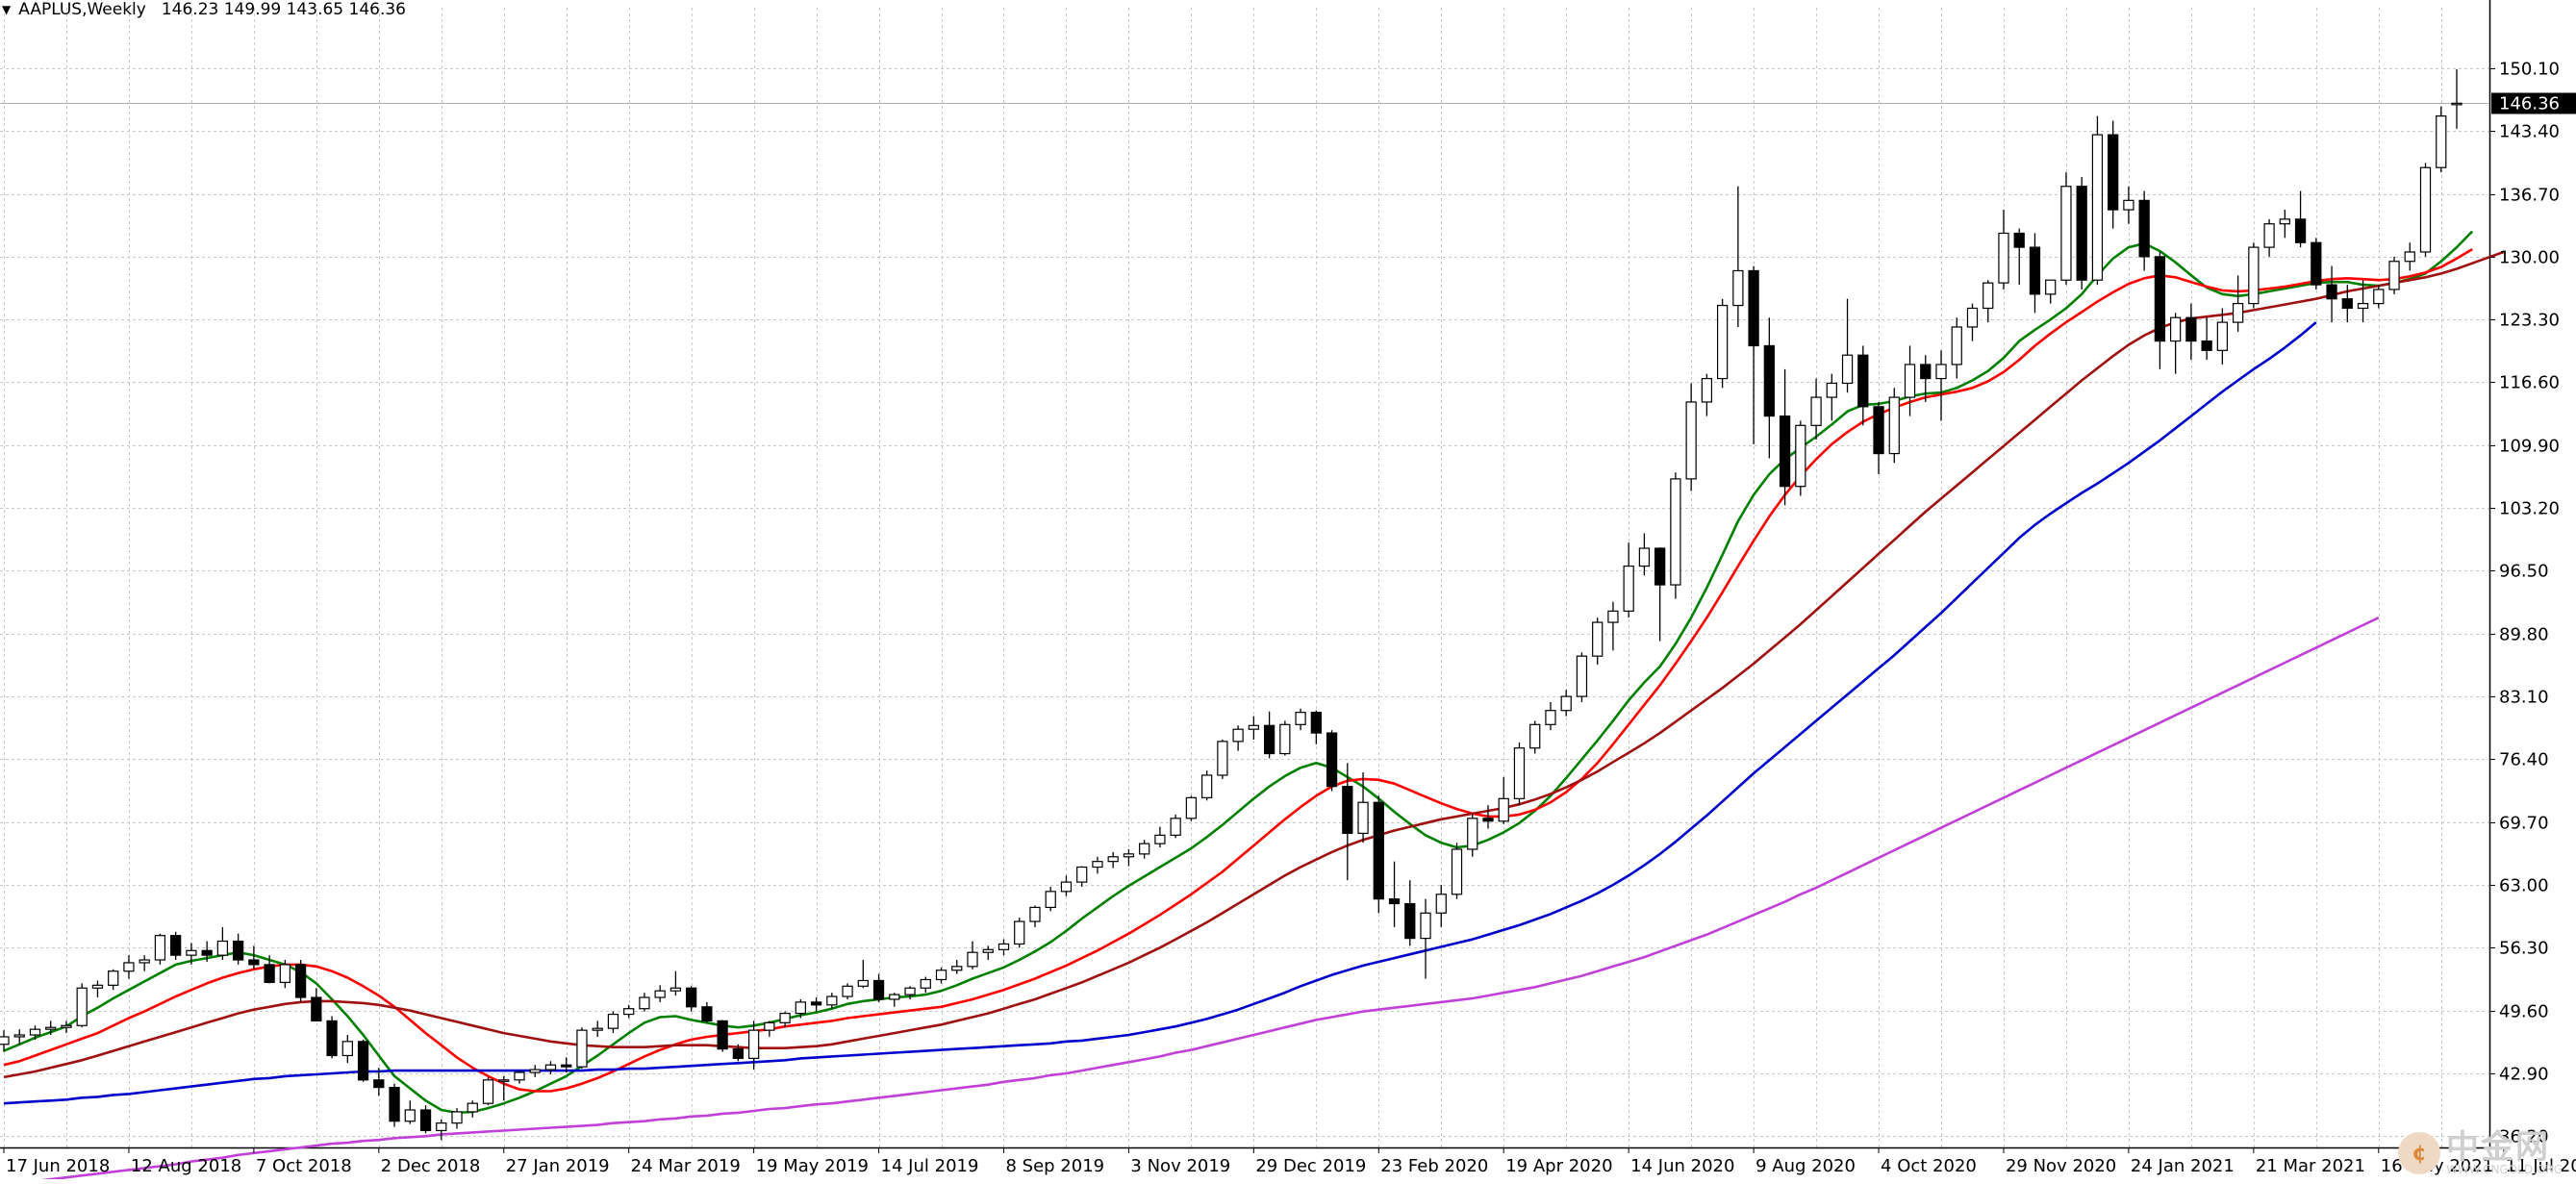 The width and height of the screenshot is (2576, 1184). Describe the element at coordinates (1310, 1166) in the screenshot. I see `x-tick-label: 29 Dec 2019` at that location.